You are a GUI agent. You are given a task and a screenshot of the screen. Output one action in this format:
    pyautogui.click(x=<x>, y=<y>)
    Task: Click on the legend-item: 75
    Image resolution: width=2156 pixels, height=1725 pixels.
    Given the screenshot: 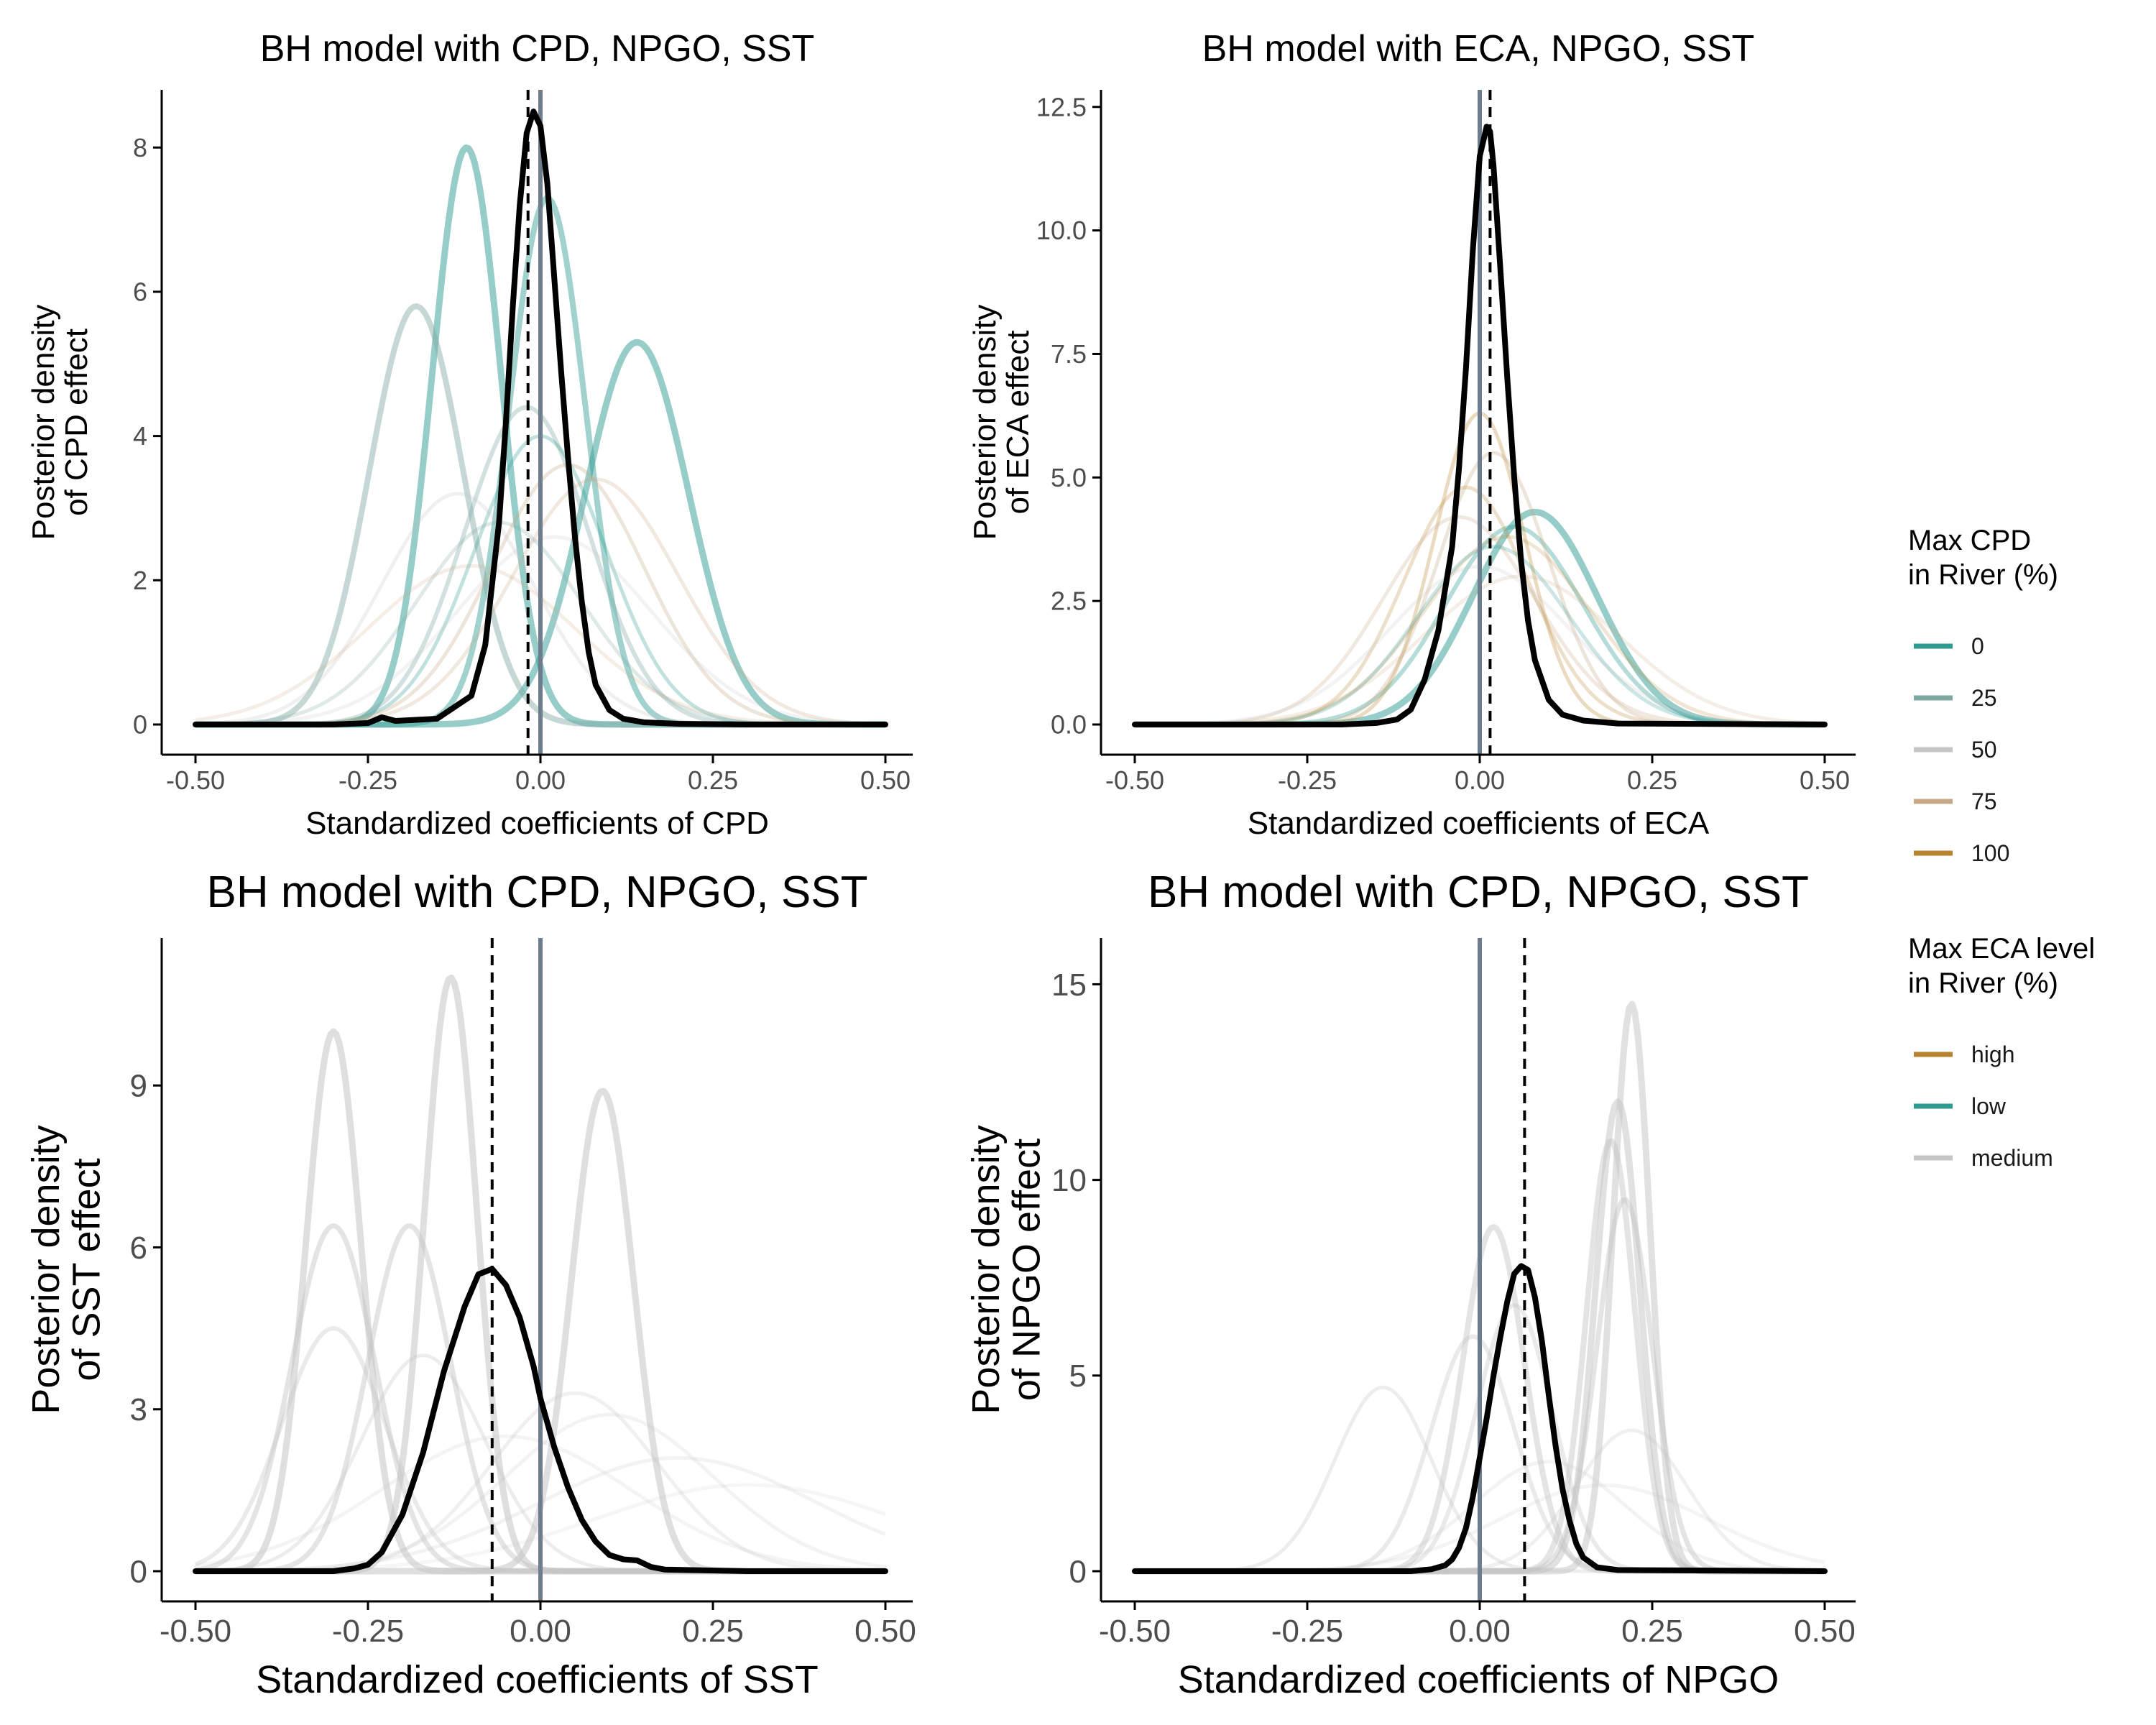 What is the action you would take?
    pyautogui.click(x=1956, y=801)
    